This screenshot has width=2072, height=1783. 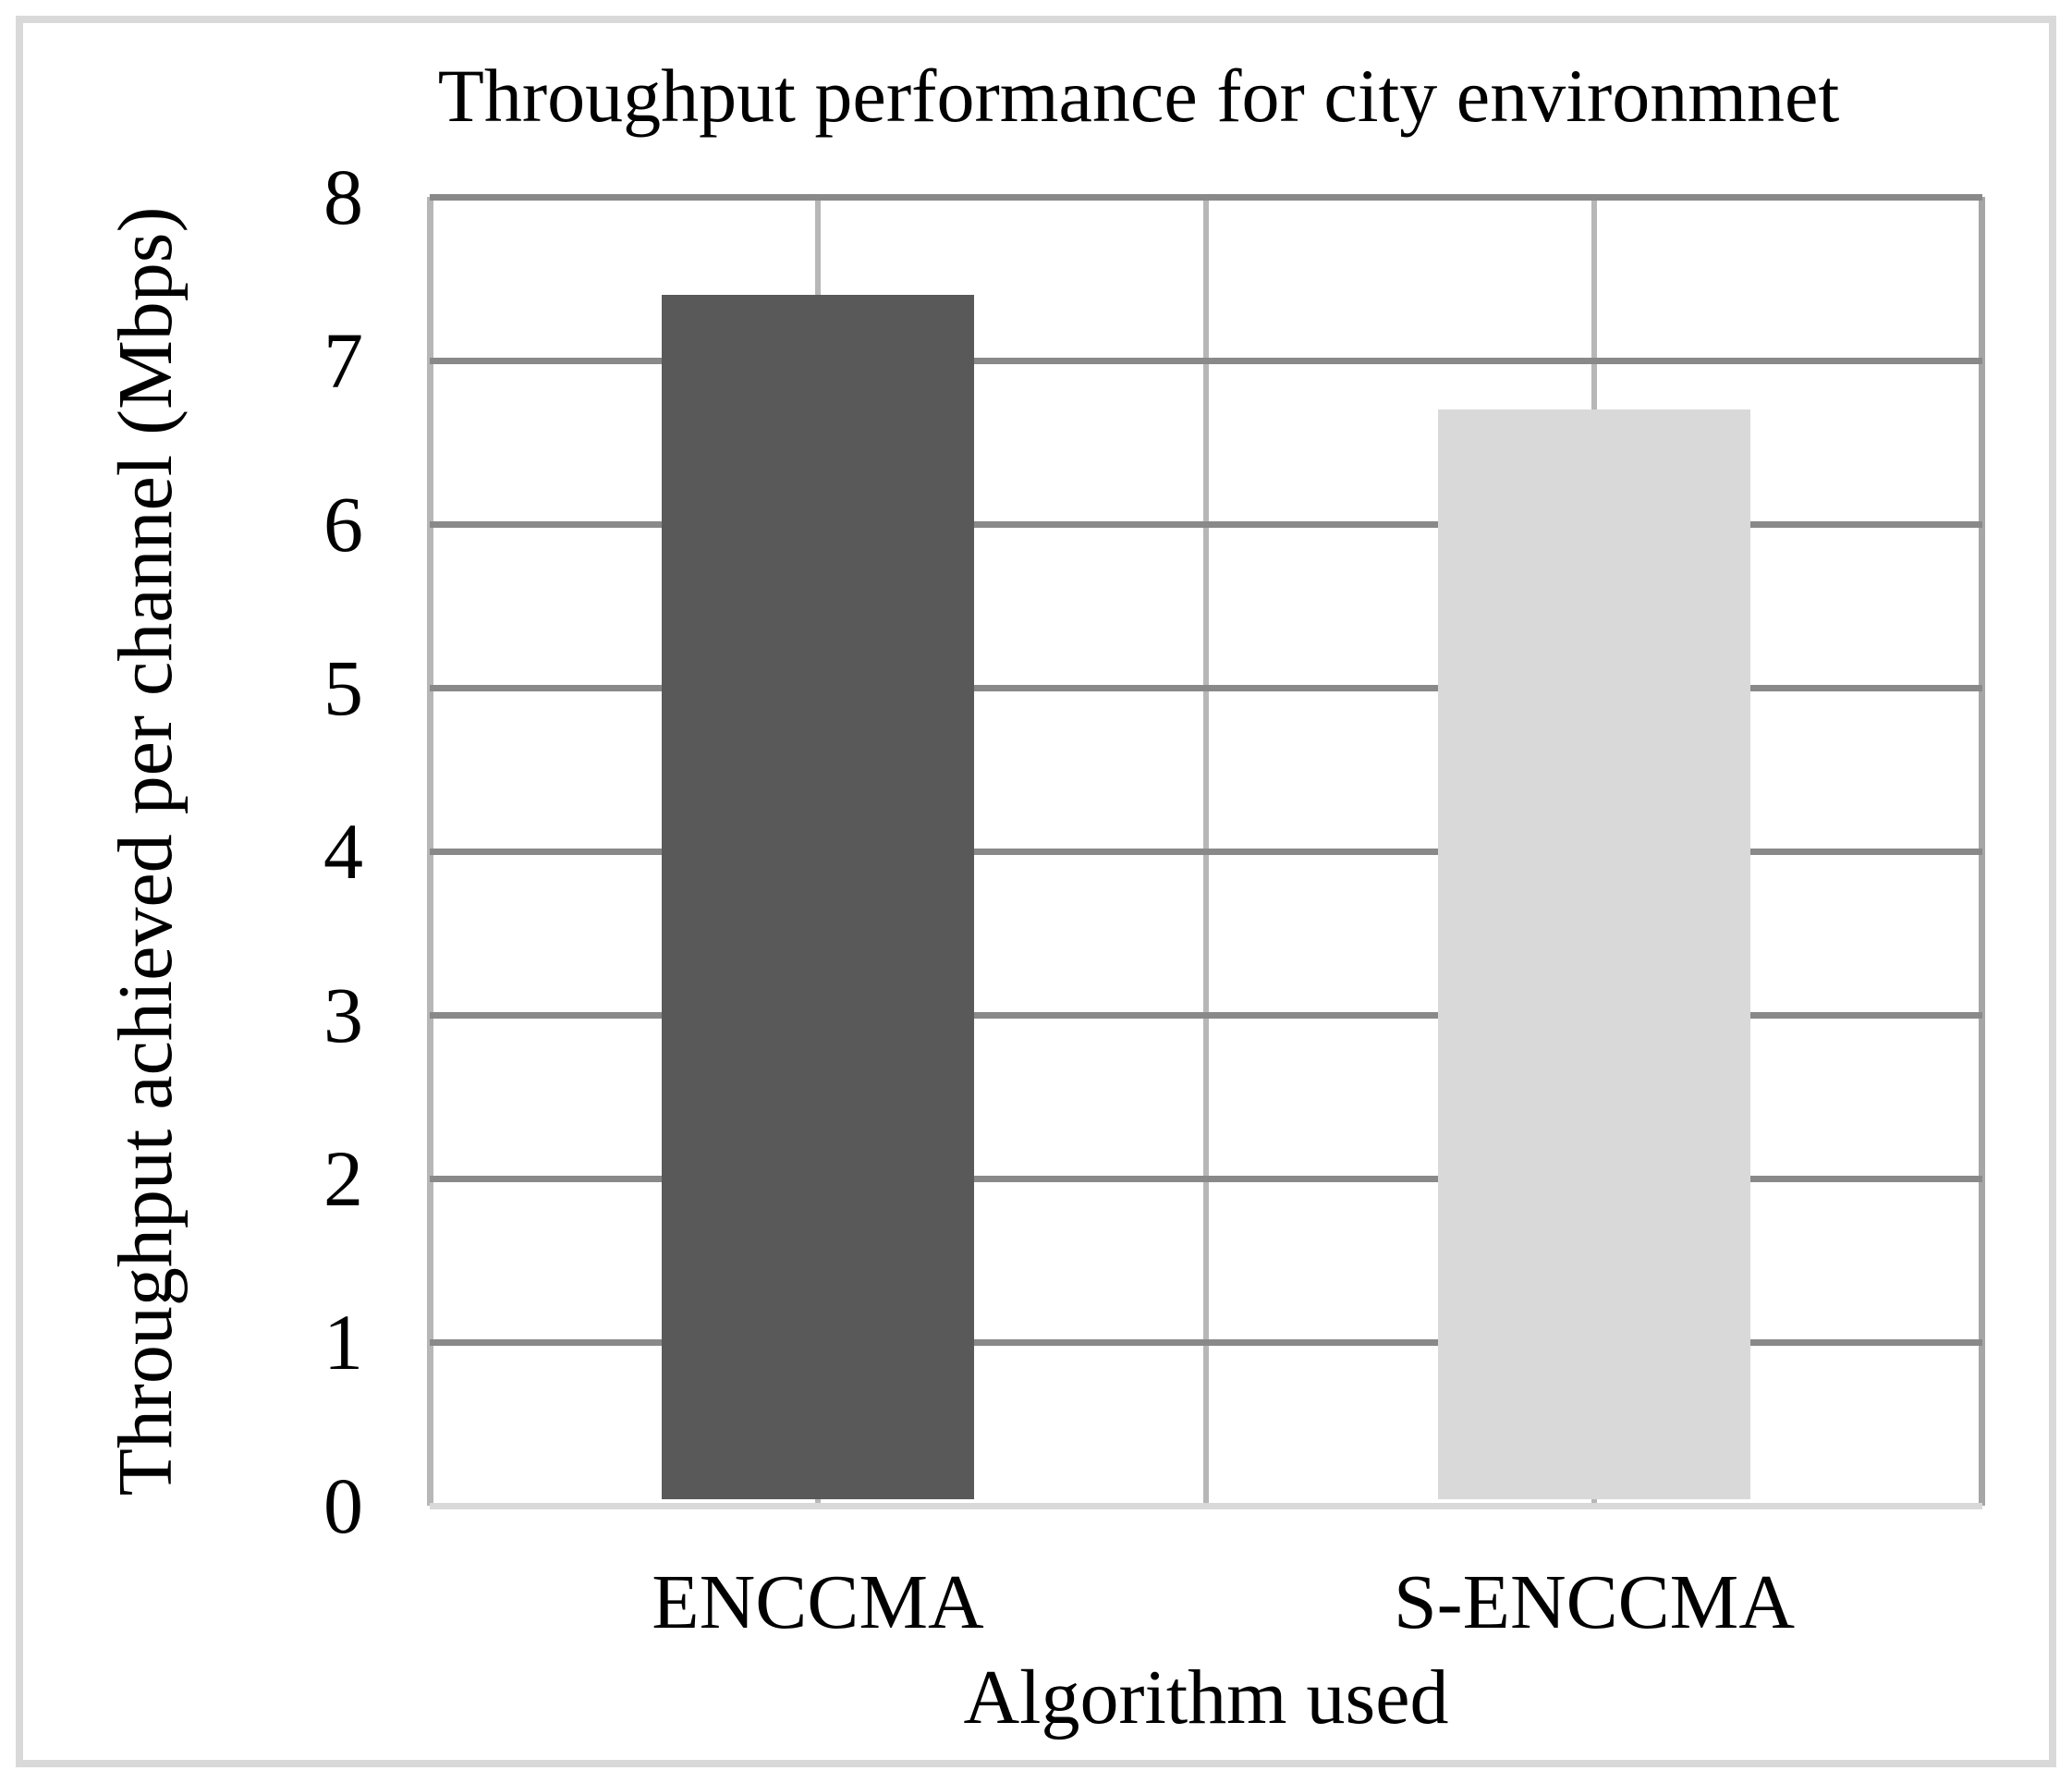 What do you see at coordinates (343, 360) in the screenshot?
I see `y-tick-label: 7` at bounding box center [343, 360].